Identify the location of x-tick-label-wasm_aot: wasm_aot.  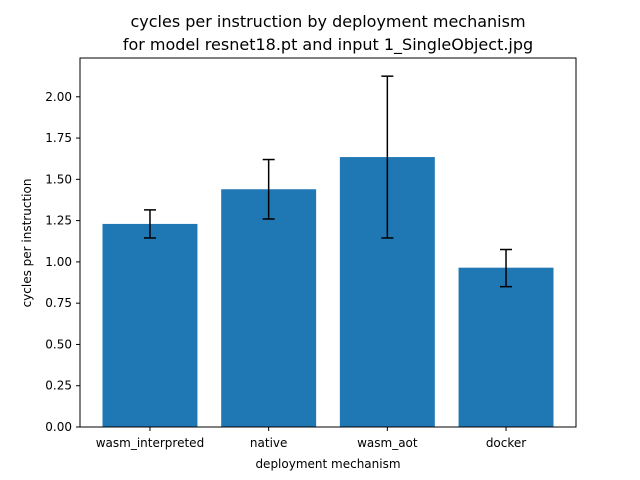
(387, 443).